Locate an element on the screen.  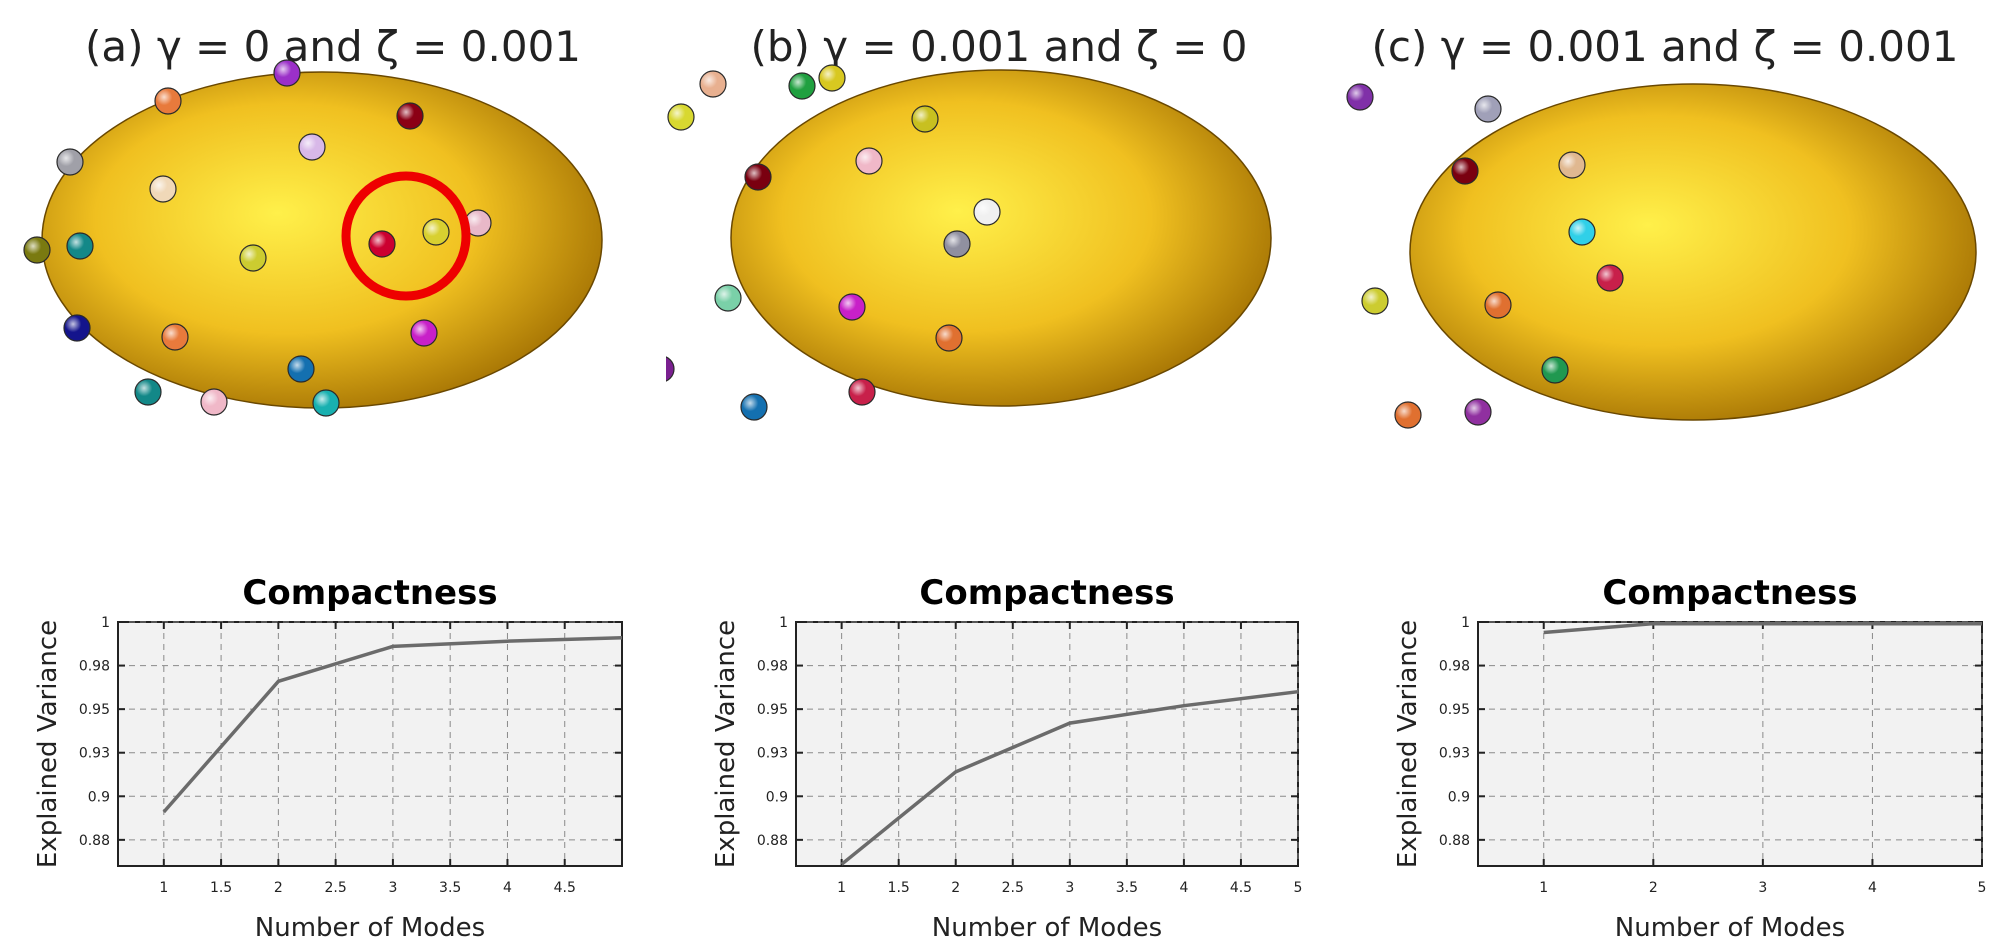
y-axis-label: Explained Variance is located at coordinates (1408, 744).